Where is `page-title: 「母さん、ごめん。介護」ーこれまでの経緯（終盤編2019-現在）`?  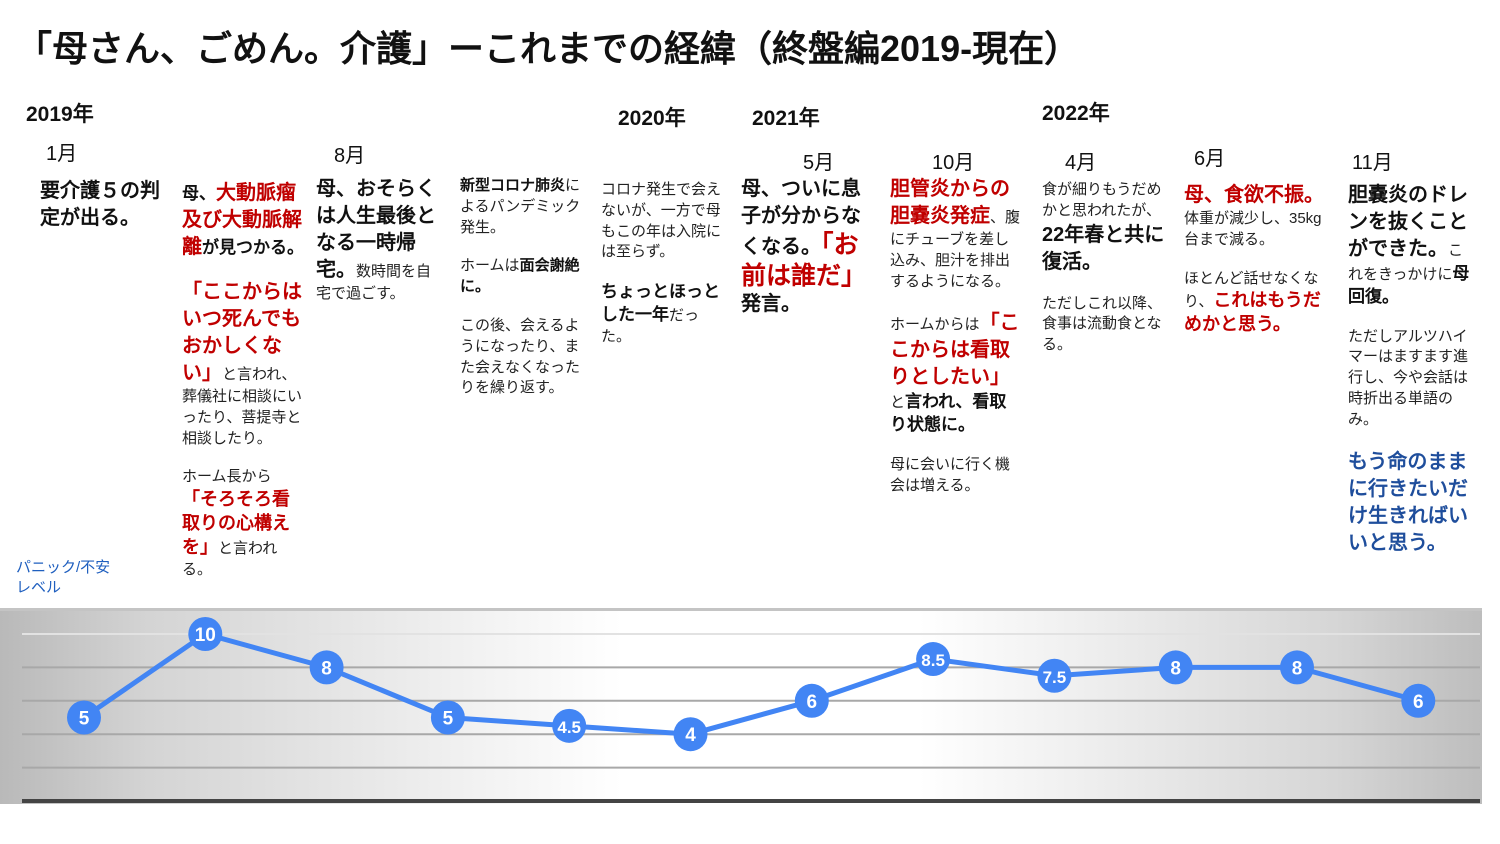 page-title: 「母さん、ごめん。介護」ーこれまでの経緯（終盤編2019-現在） is located at coordinates (548, 48).